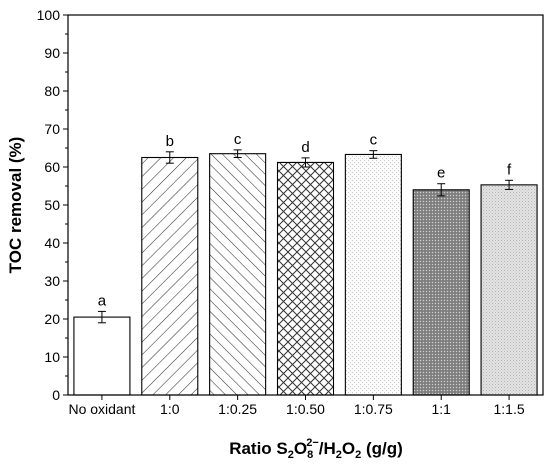 This screenshot has height=466, width=550. Describe the element at coordinates (170, 409) in the screenshot. I see `x-tick-label-2: 1:0` at that location.